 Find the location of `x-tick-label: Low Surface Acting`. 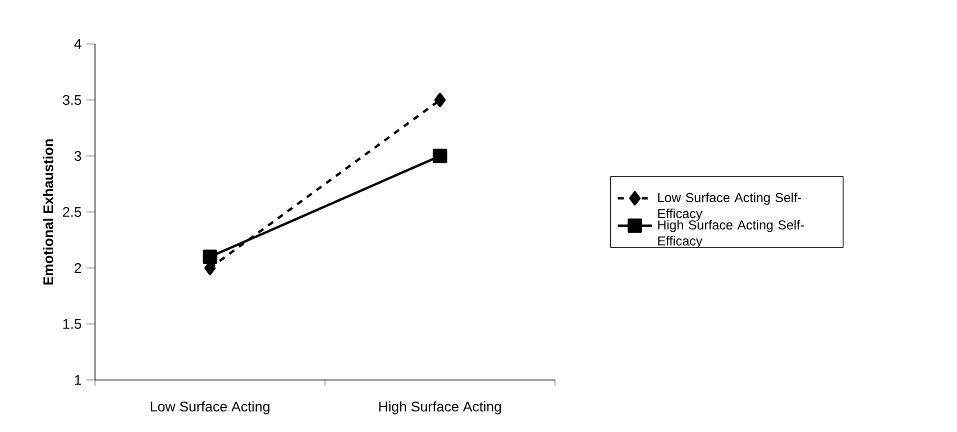

x-tick-label: Low Surface Acting is located at coordinates (210, 407).